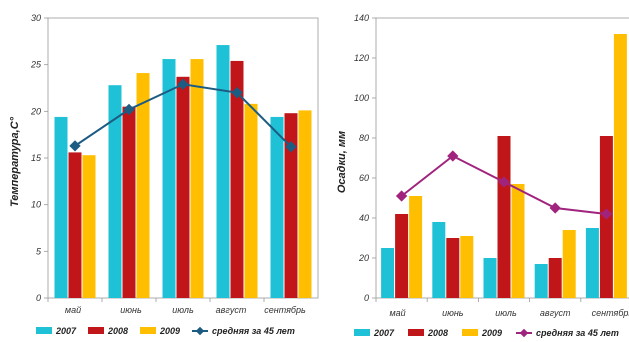  What do you see at coordinates (15, 161) in the screenshot?
I see `y-axis-title: Температура,С°` at bounding box center [15, 161].